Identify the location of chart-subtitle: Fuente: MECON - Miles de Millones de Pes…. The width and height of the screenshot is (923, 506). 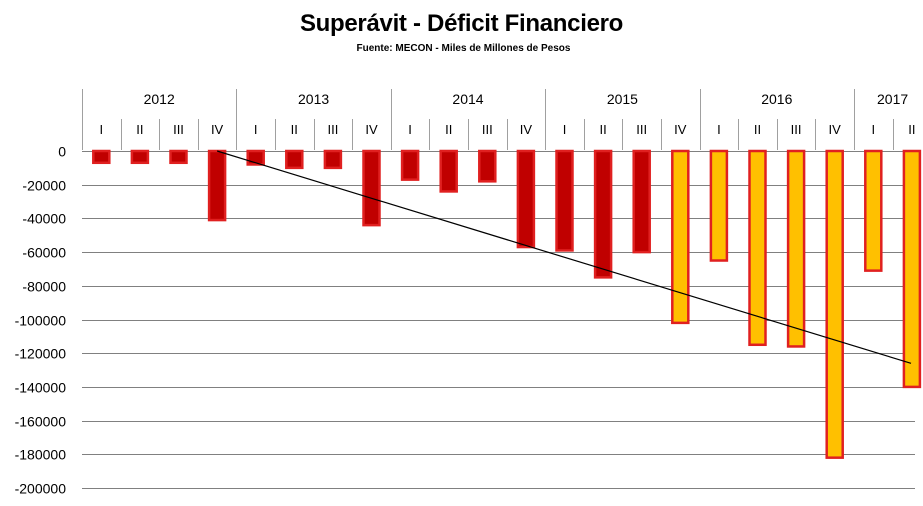
(463, 48).